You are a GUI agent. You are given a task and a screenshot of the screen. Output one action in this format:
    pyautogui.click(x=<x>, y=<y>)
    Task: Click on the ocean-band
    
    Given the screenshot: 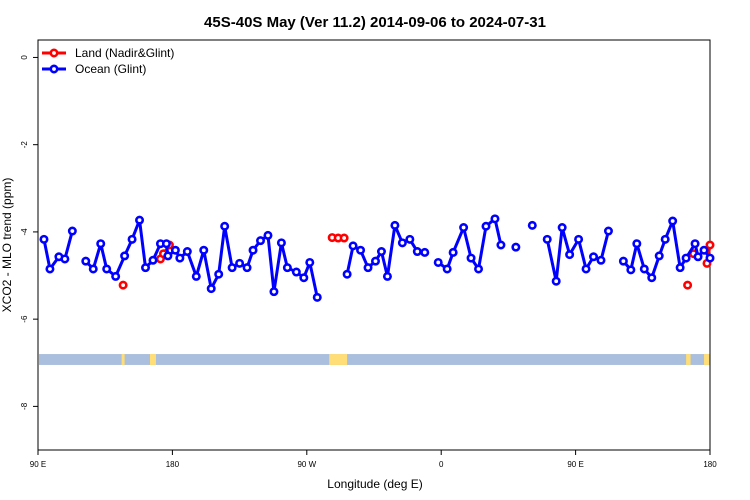 What is the action you would take?
    pyautogui.click(x=374, y=359)
    